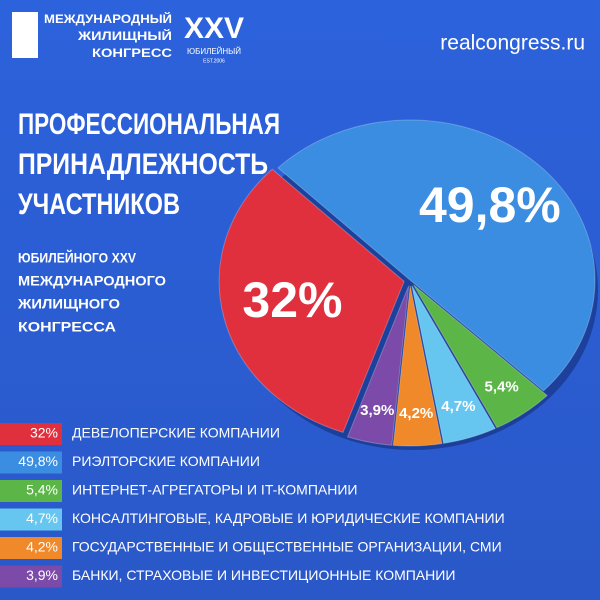 This screenshot has width=600, height=600. What do you see at coordinates (108, 18) in the screenshot?
I see `logo-text: МЕЖДУНАРОДНЫЙ` at bounding box center [108, 18].